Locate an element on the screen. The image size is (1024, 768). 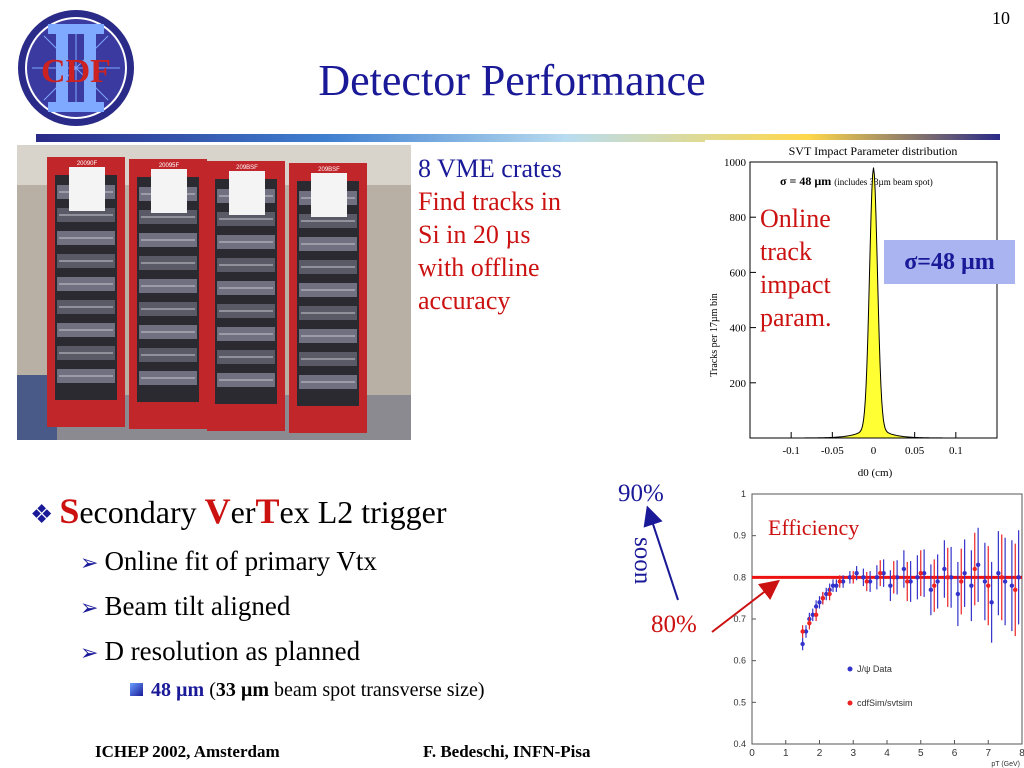
vme-crates-photo: 20090F 20095F 209BSF 209BSF is located at coordinates (214, 292).